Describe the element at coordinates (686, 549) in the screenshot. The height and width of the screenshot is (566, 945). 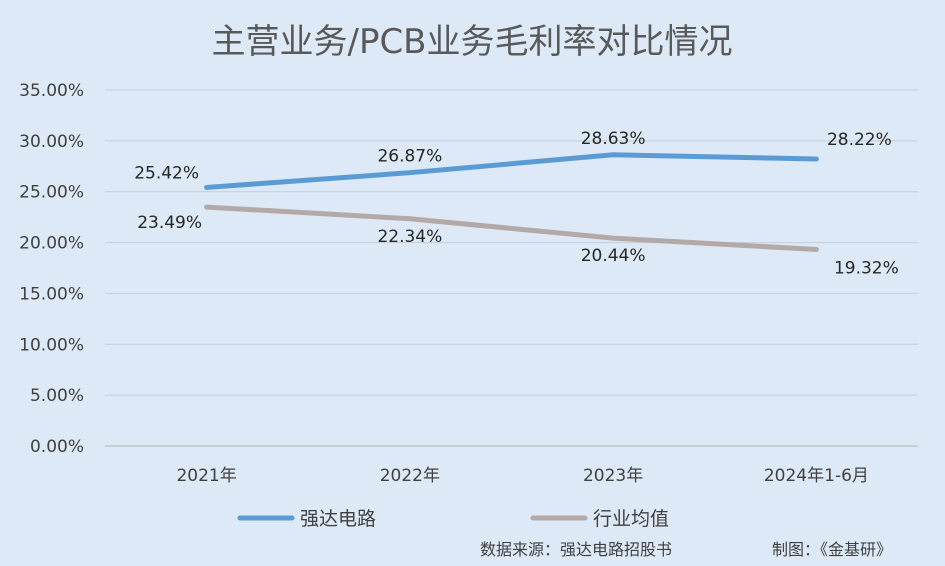
I see `footer: 数据来源：强达电路招股书 制图：《金基研》` at that location.